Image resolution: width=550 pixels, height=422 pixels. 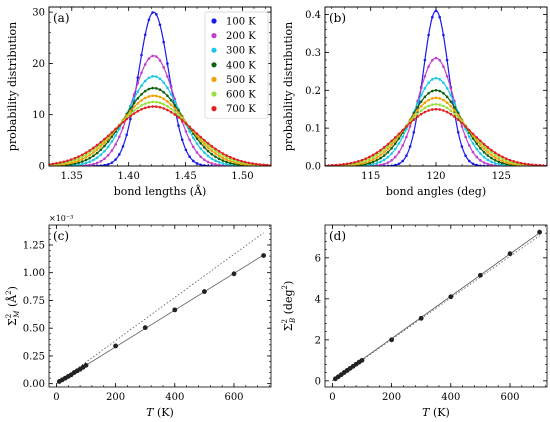 I want to click on legend-label: 100 K, so click(x=241, y=22).